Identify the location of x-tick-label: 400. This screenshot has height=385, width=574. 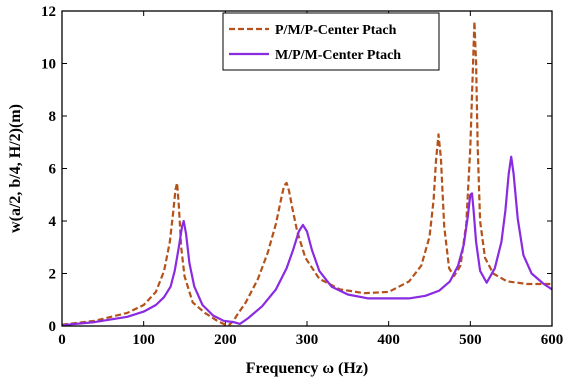
(388, 340).